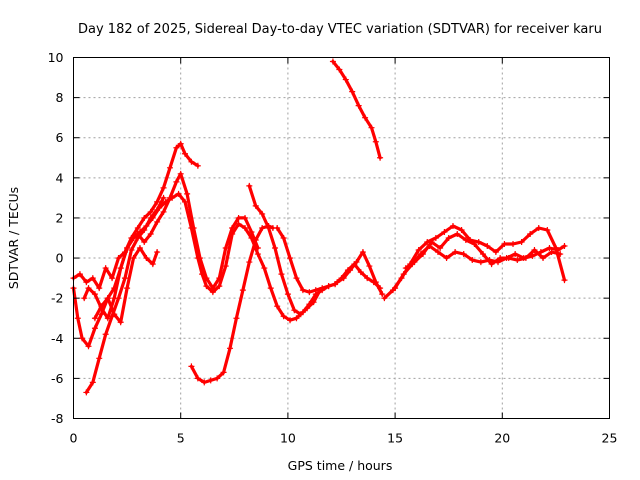 Image resolution: width=640 pixels, height=480 pixels. Describe the element at coordinates (57, 418) in the screenshot. I see `y-tick-label: -8` at that location.